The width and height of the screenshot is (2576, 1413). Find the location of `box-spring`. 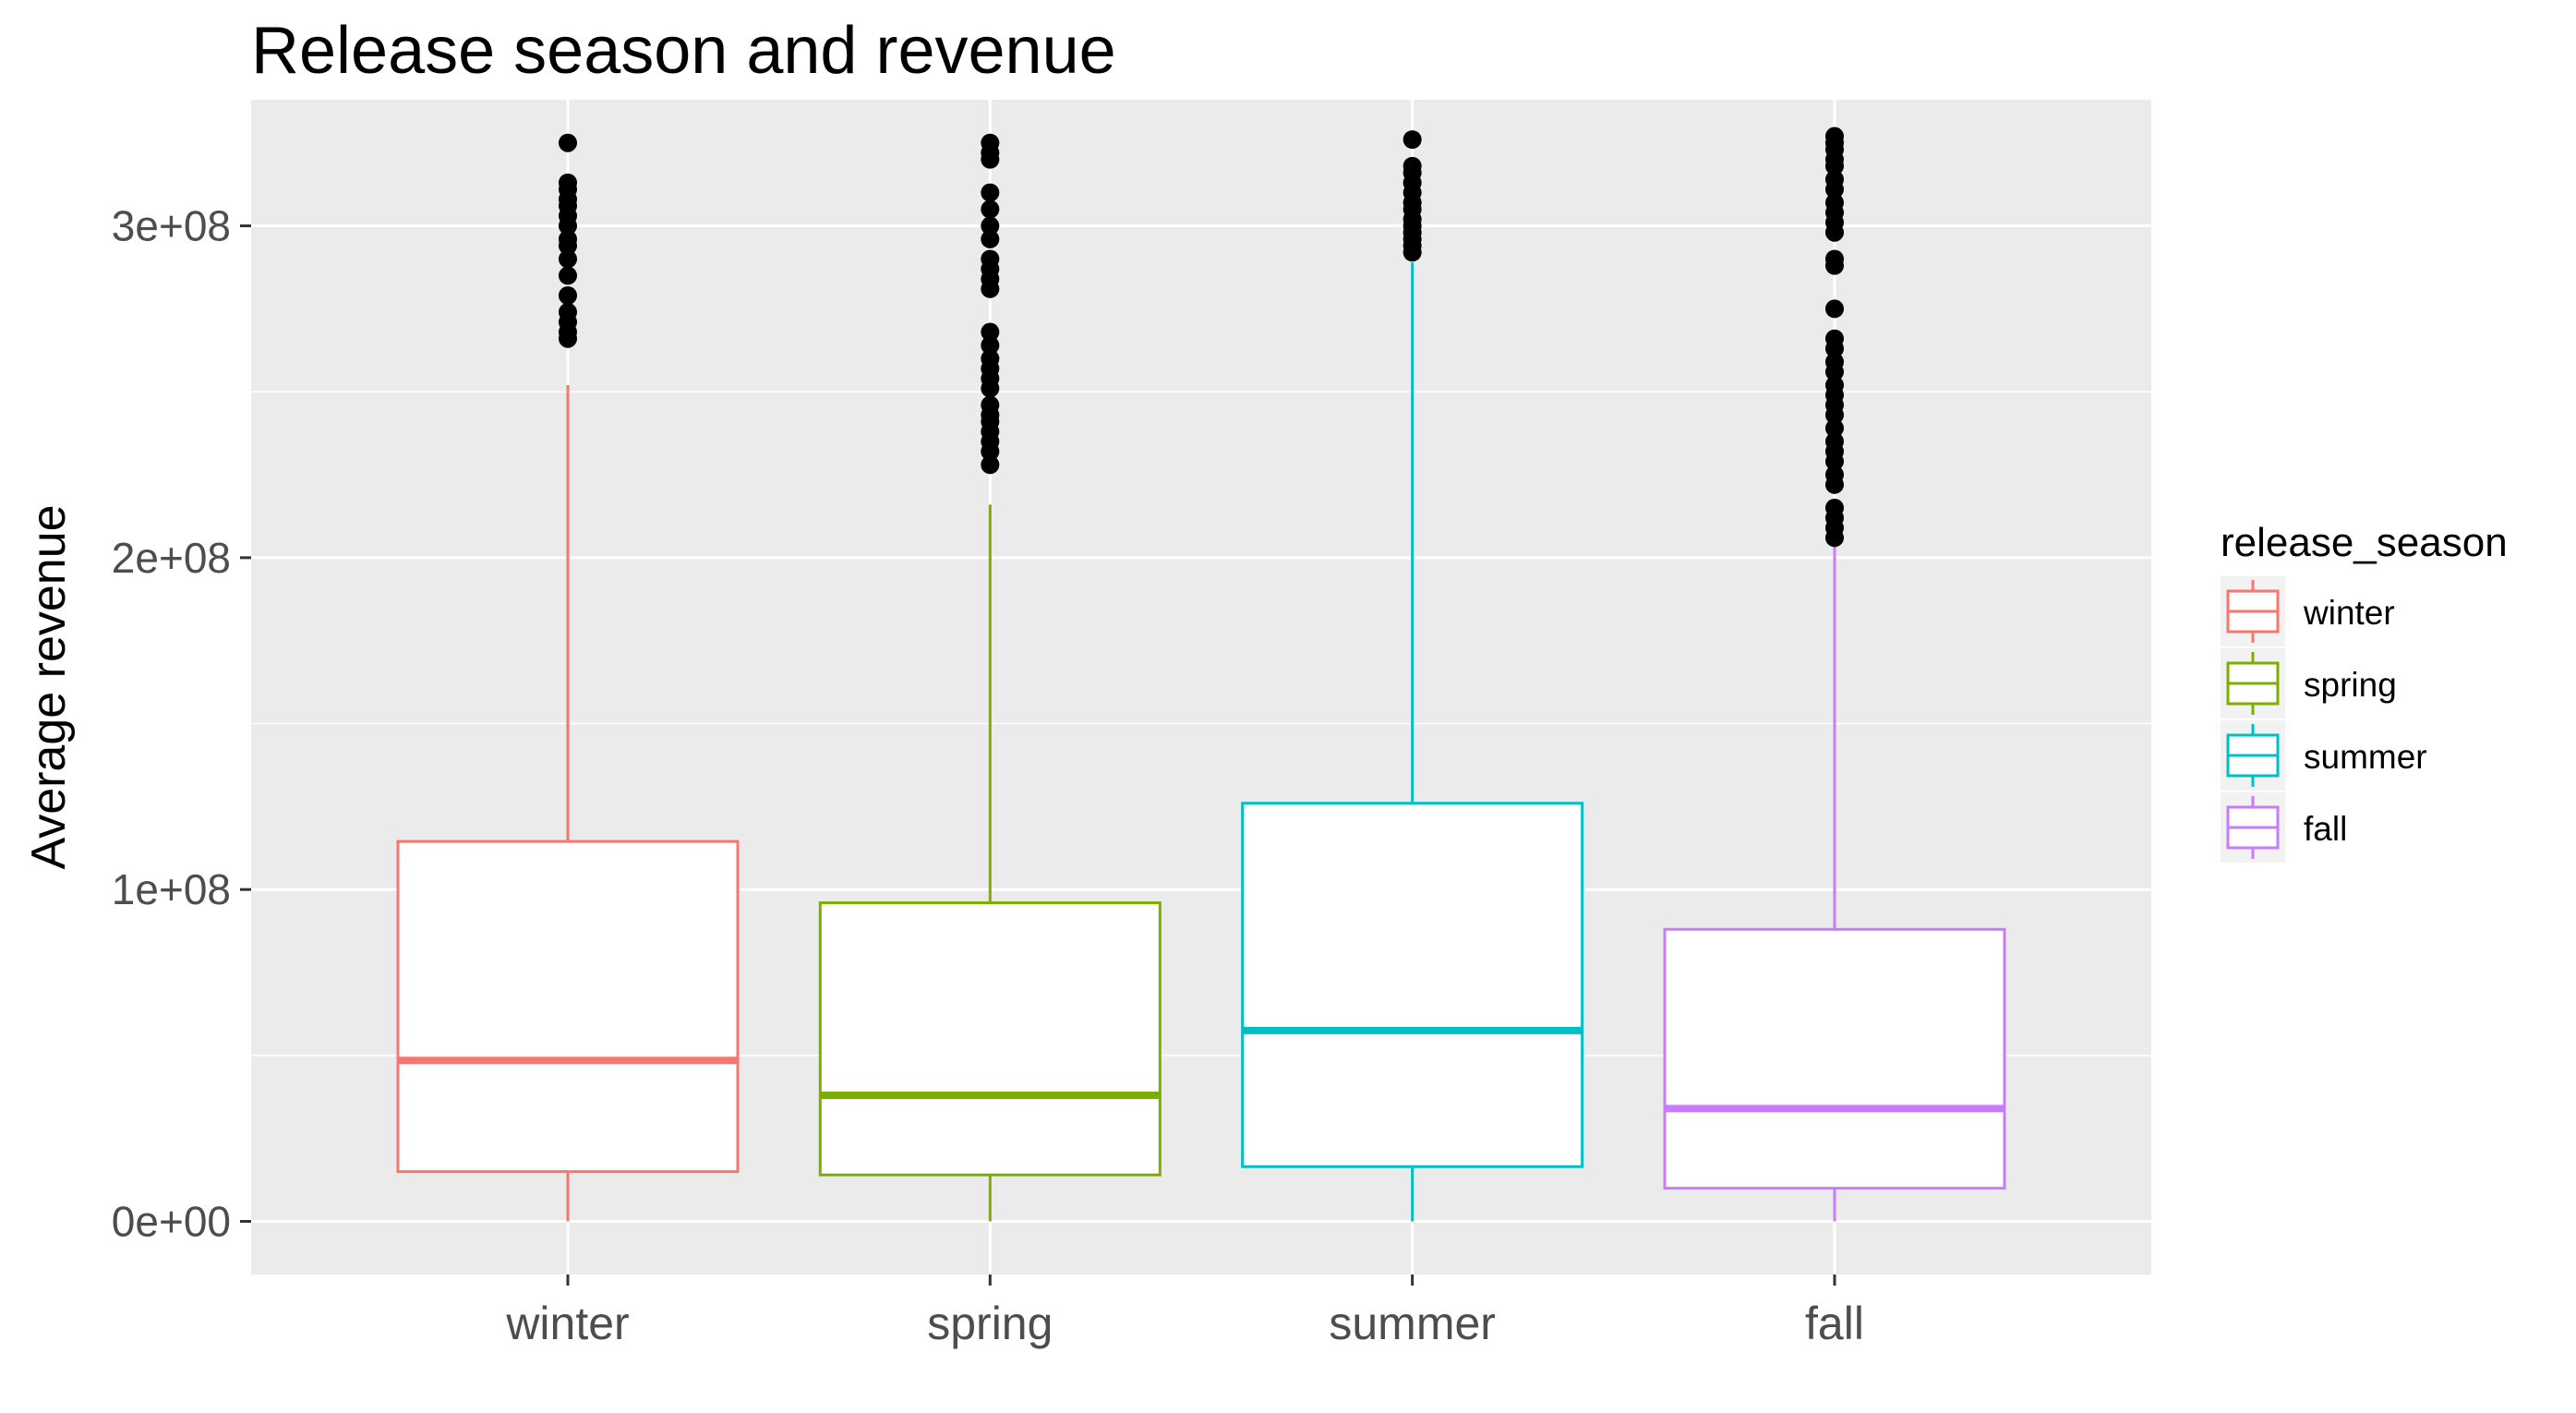

box-spring is located at coordinates (990, 1039).